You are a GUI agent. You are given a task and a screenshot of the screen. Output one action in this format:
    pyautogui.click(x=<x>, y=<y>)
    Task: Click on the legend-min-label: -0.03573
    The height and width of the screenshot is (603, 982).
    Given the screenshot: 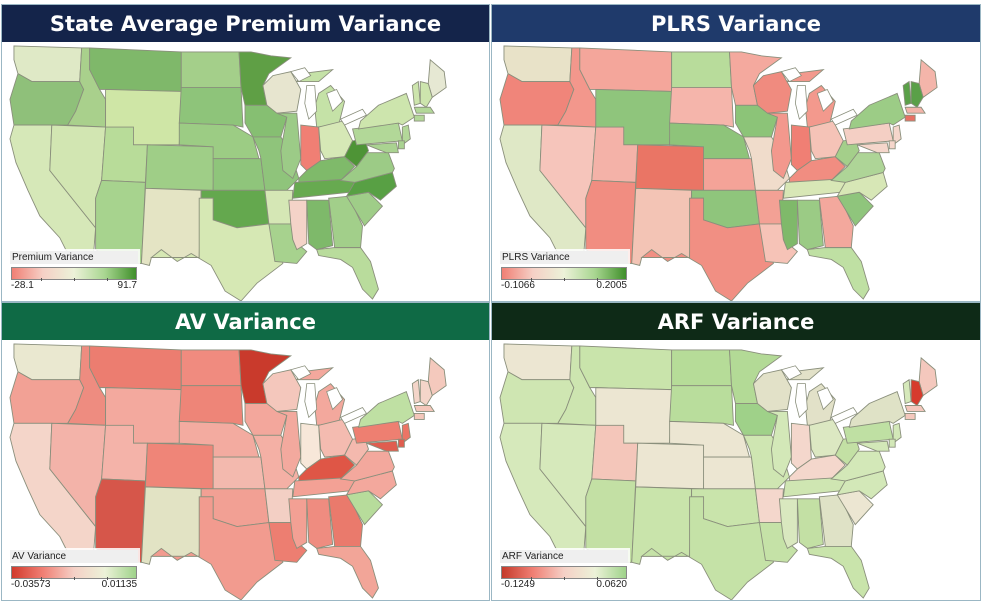 What is the action you would take?
    pyautogui.click(x=31, y=584)
    